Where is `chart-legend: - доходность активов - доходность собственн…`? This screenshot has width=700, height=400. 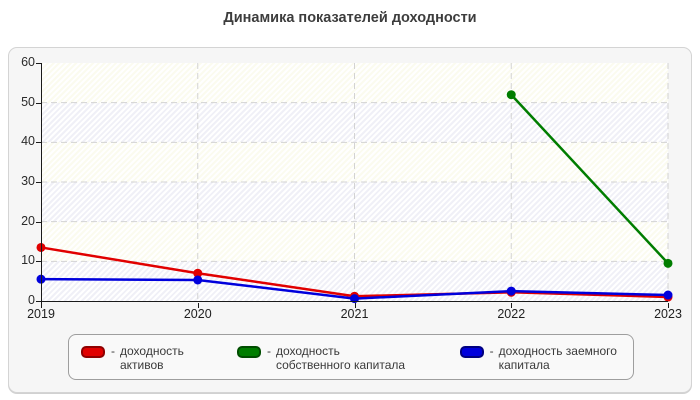
chart-legend: - доходность активов - доходность собственн… is located at coordinates (351, 357).